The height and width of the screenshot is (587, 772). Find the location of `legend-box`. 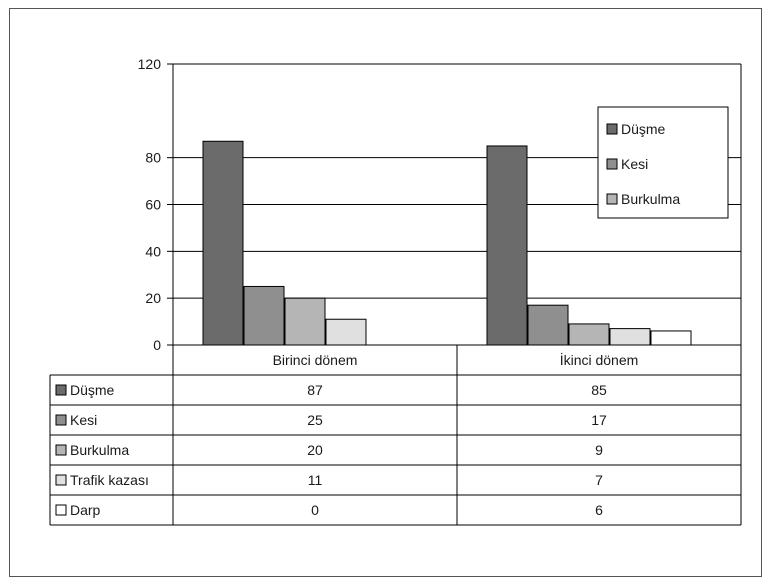

legend-box is located at coordinates (663, 162).